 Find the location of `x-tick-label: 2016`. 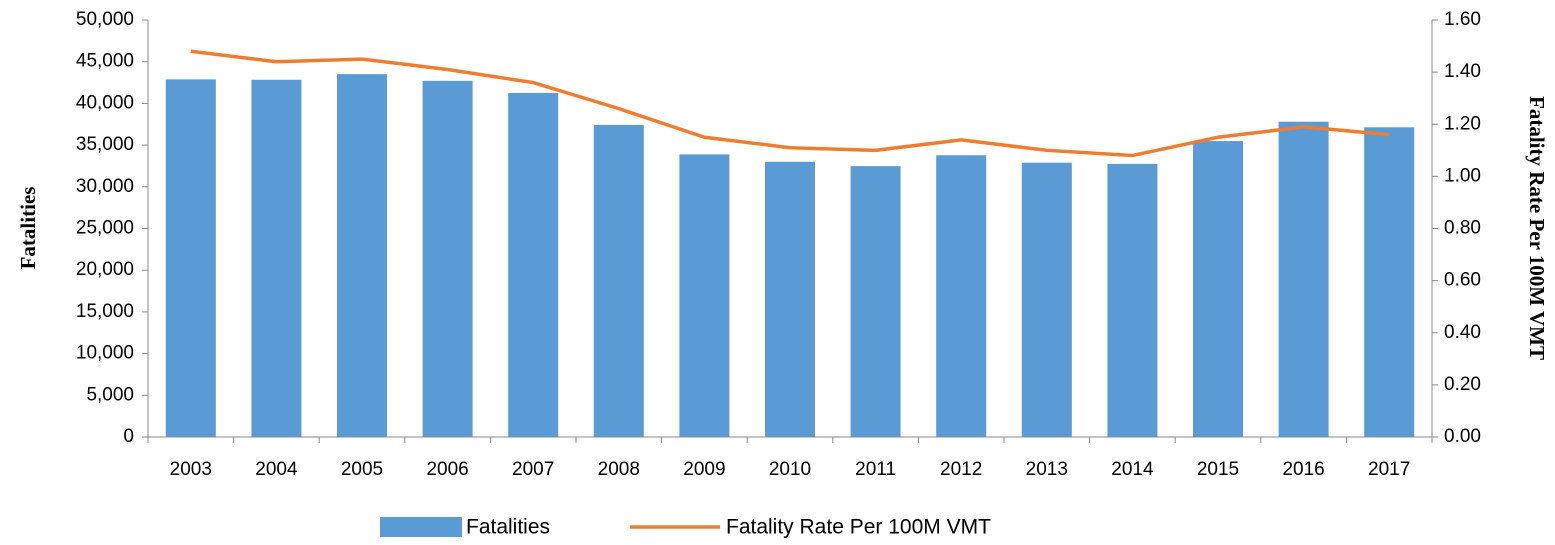

x-tick-label: 2016 is located at coordinates (1303, 469).